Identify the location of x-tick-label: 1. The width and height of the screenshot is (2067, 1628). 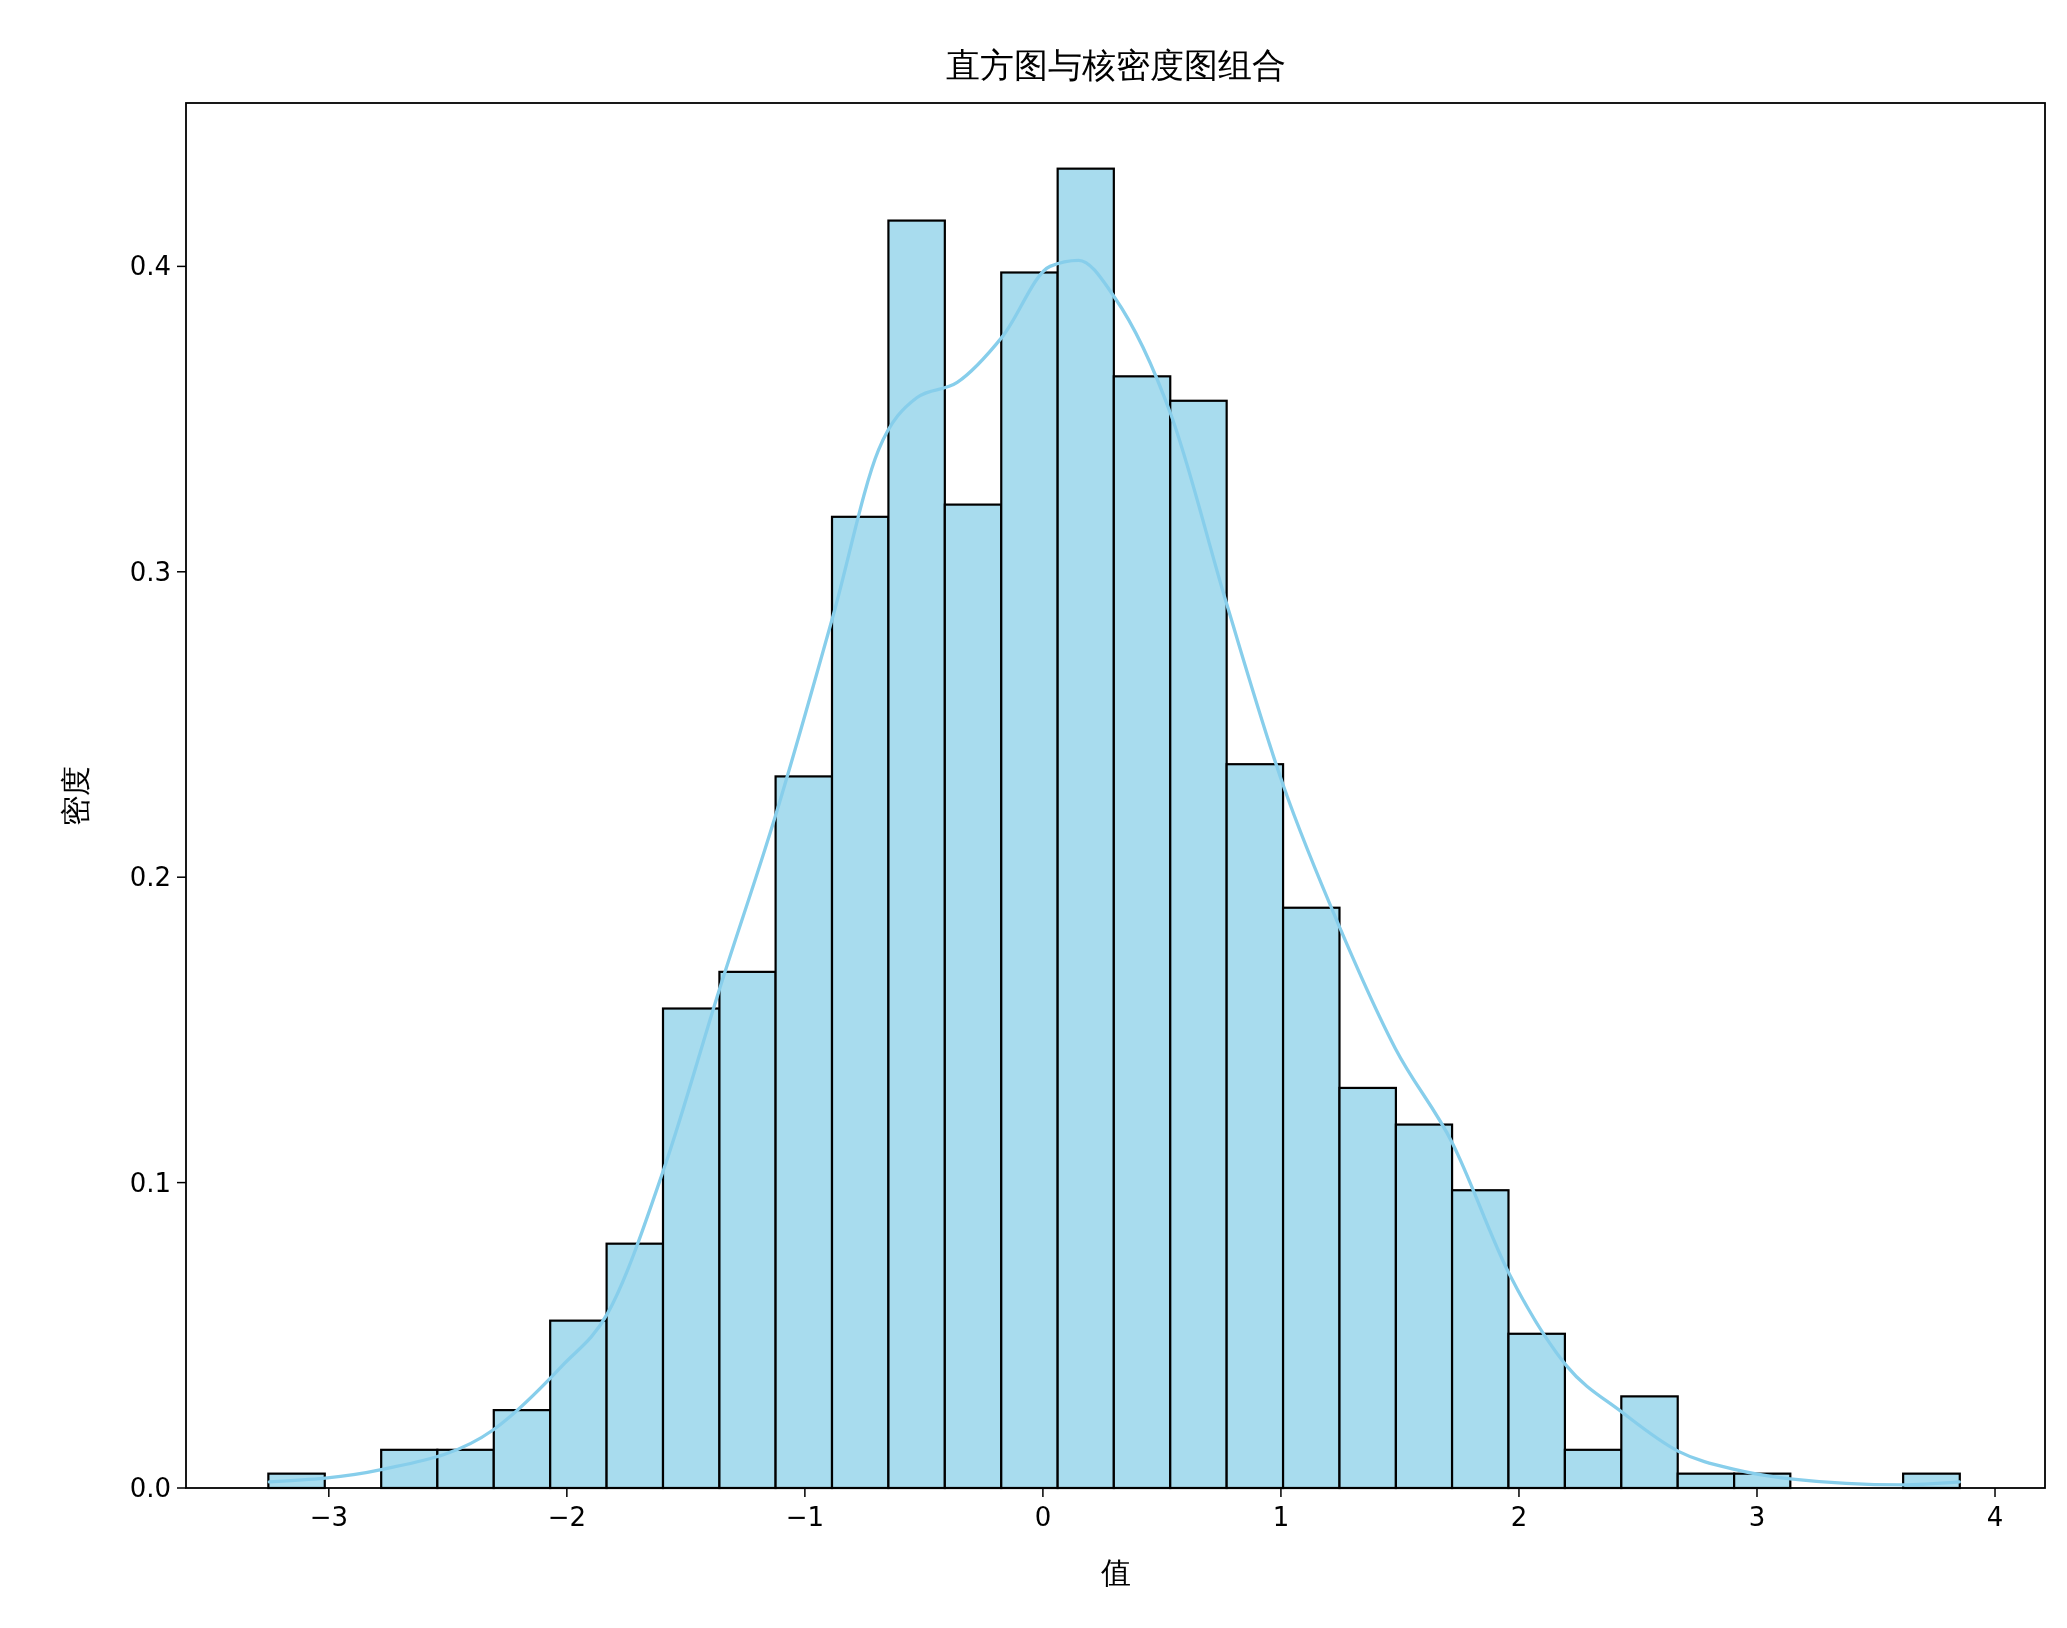
(1281, 1517).